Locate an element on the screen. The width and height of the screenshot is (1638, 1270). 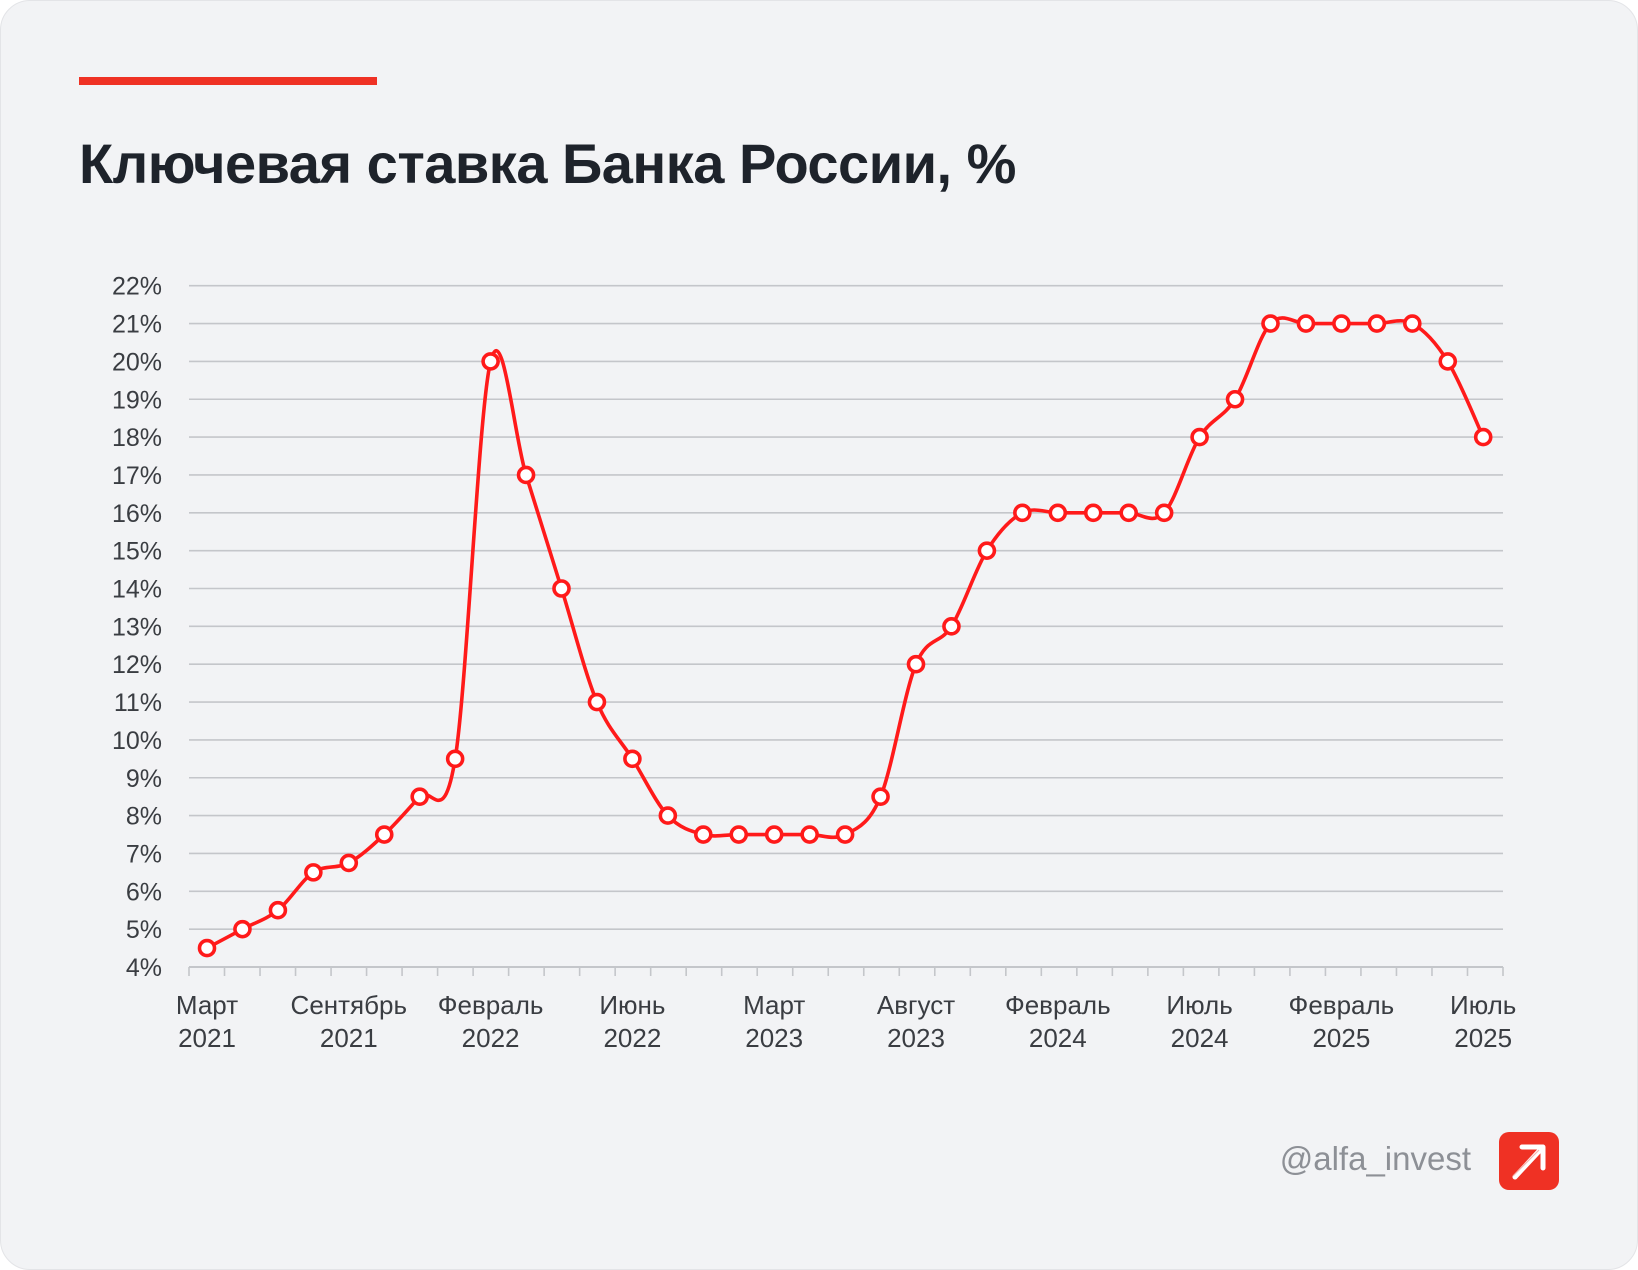
y-tick-label: 12% is located at coordinates (137, 665).